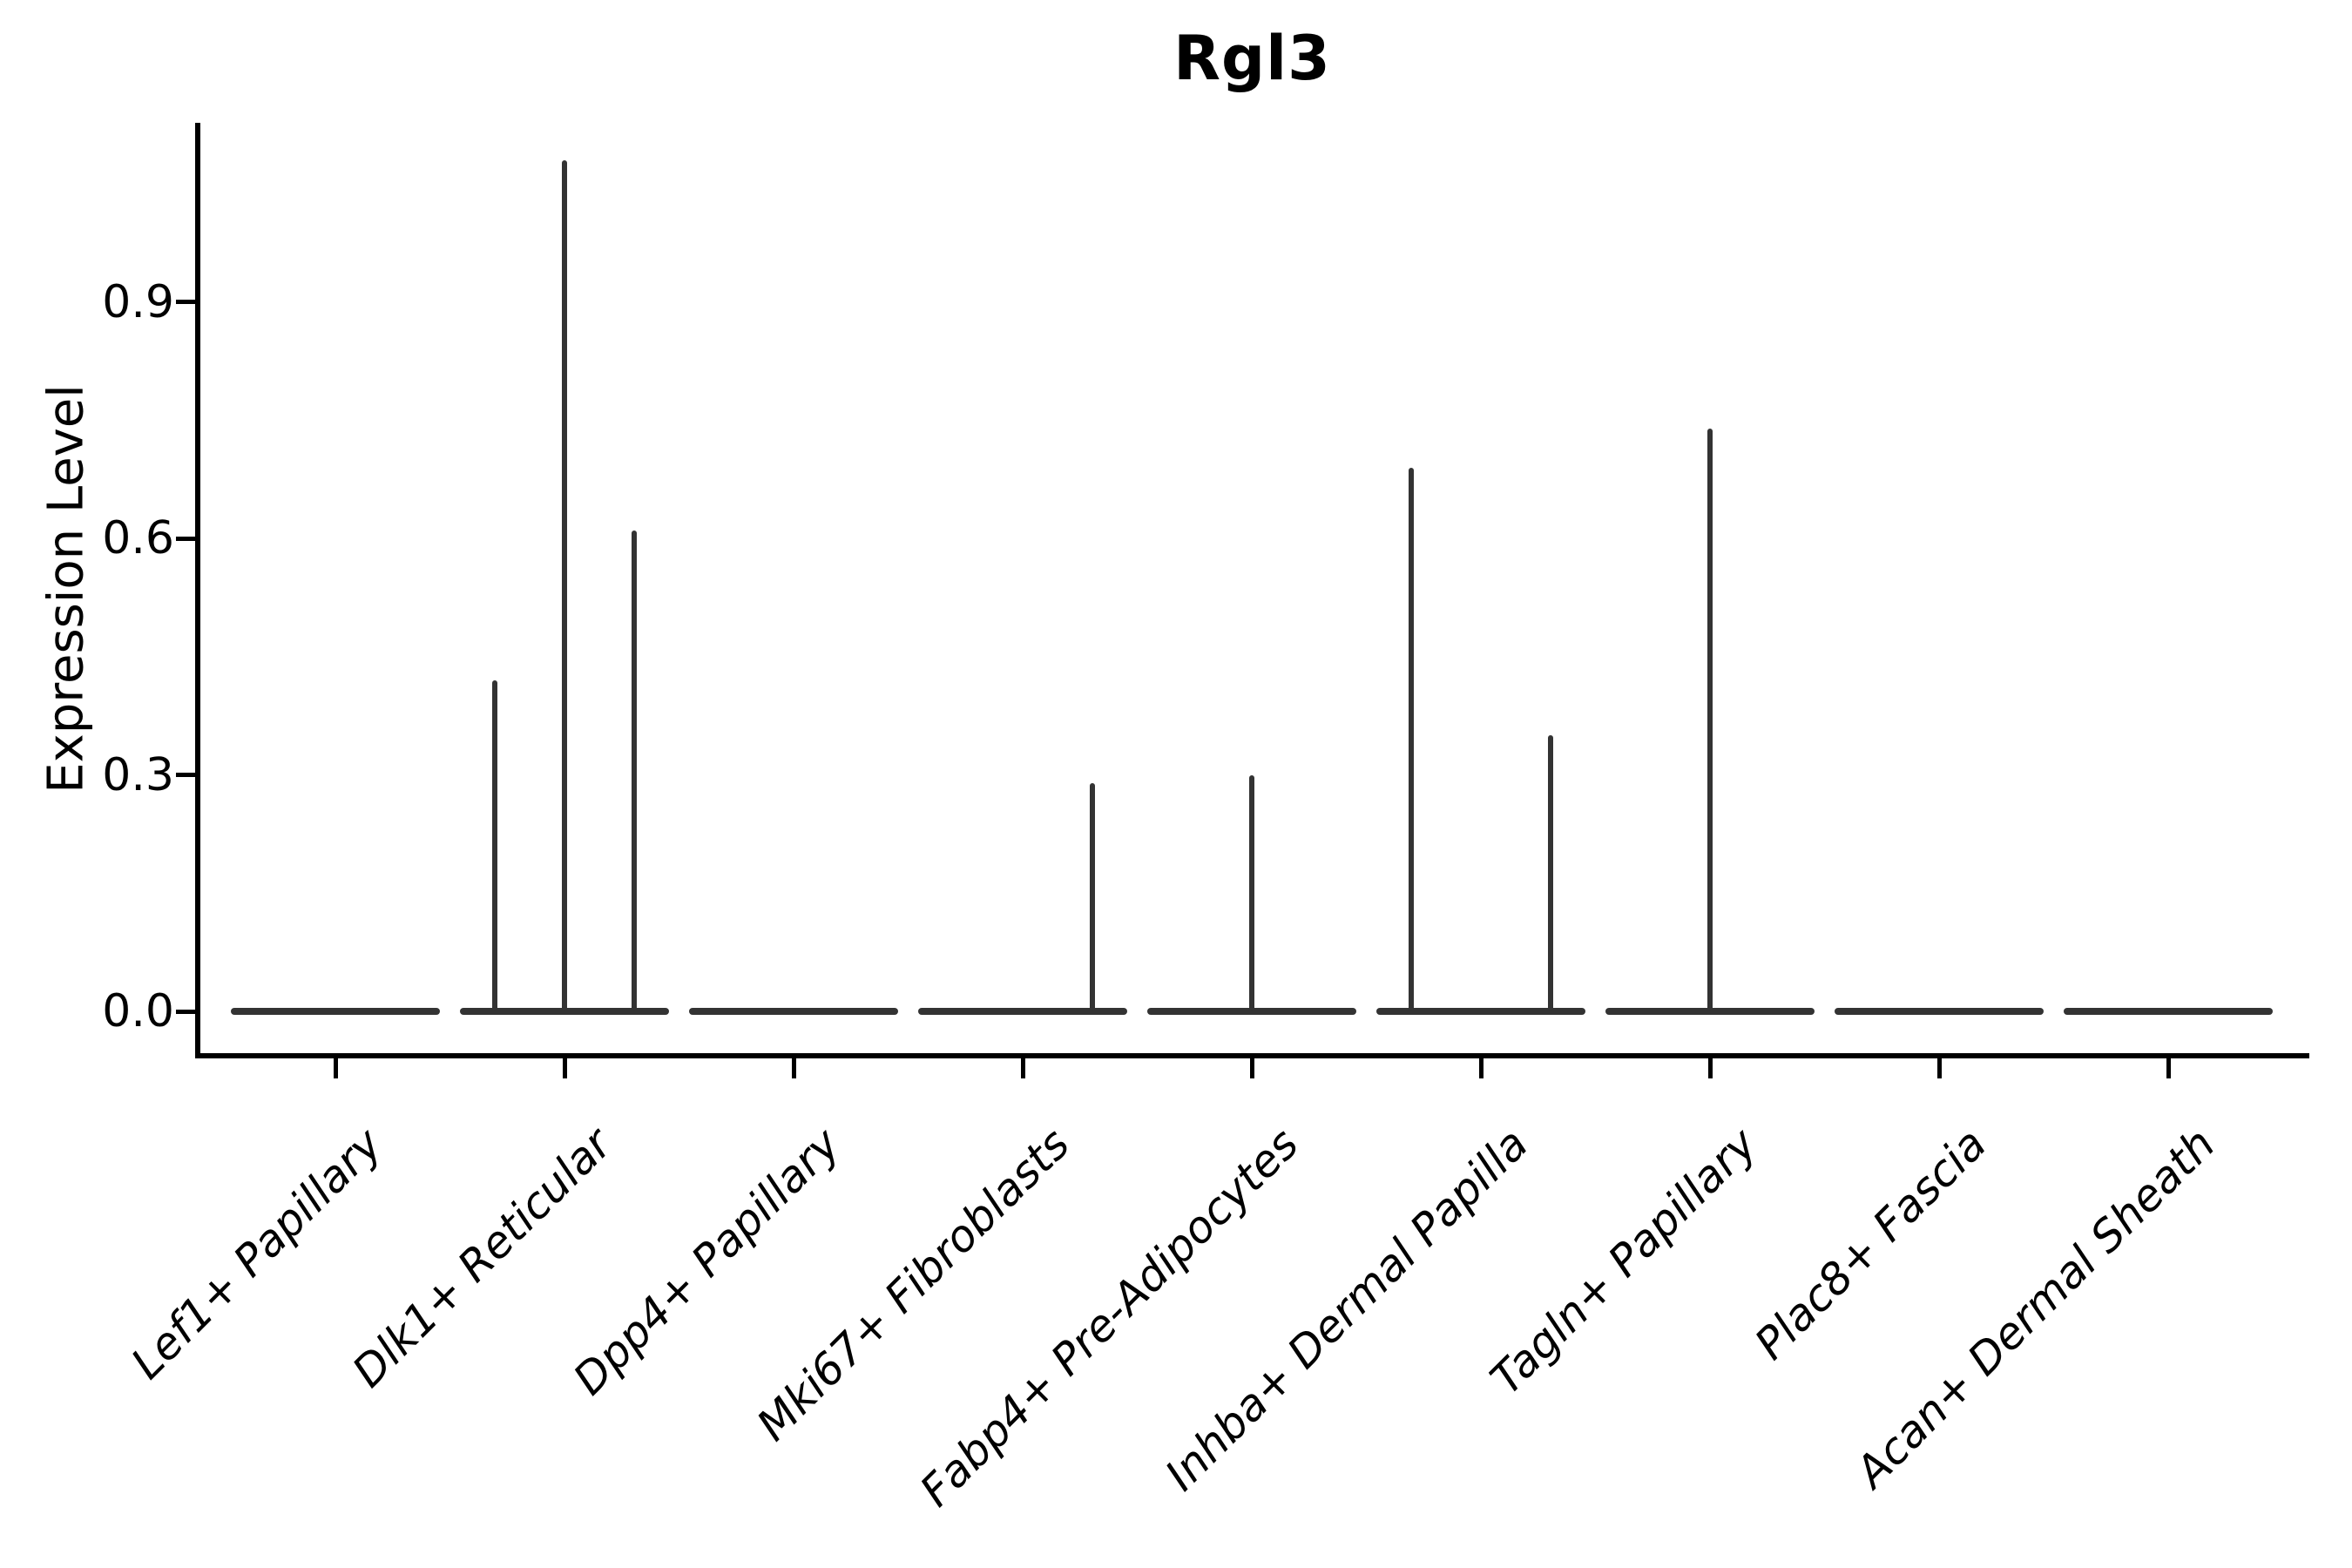  Describe the element at coordinates (198, 590) in the screenshot. I see `y-axis-spine` at that location.